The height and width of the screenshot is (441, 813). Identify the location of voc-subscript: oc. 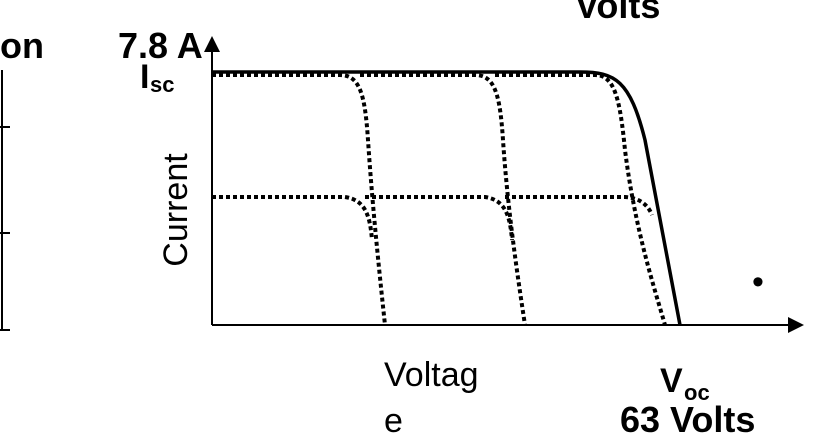
(697, 392).